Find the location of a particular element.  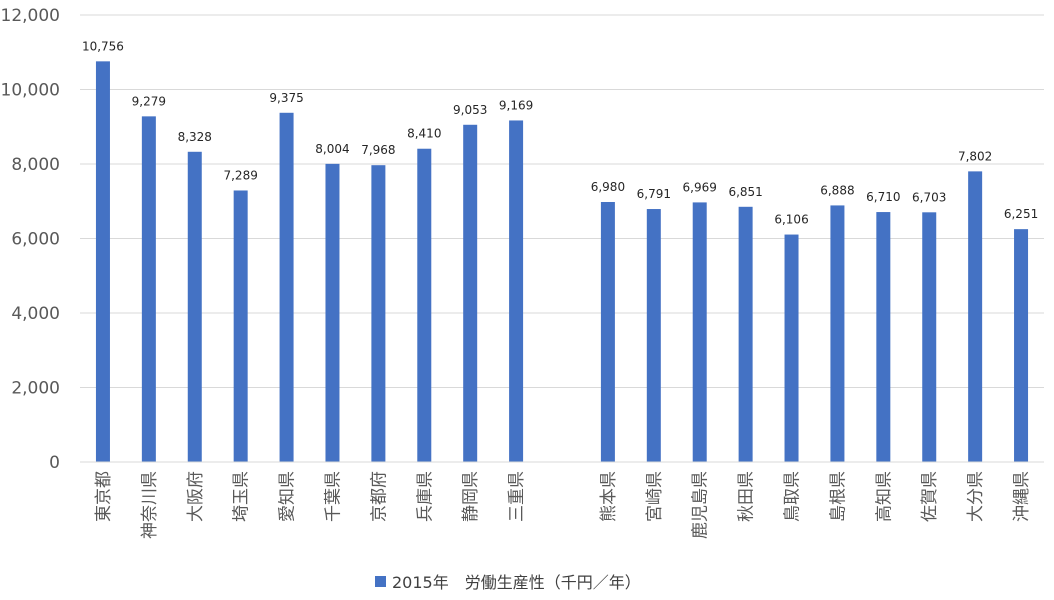

legend: 2015年 労働生産性（千円／年） is located at coordinates (508, 581).